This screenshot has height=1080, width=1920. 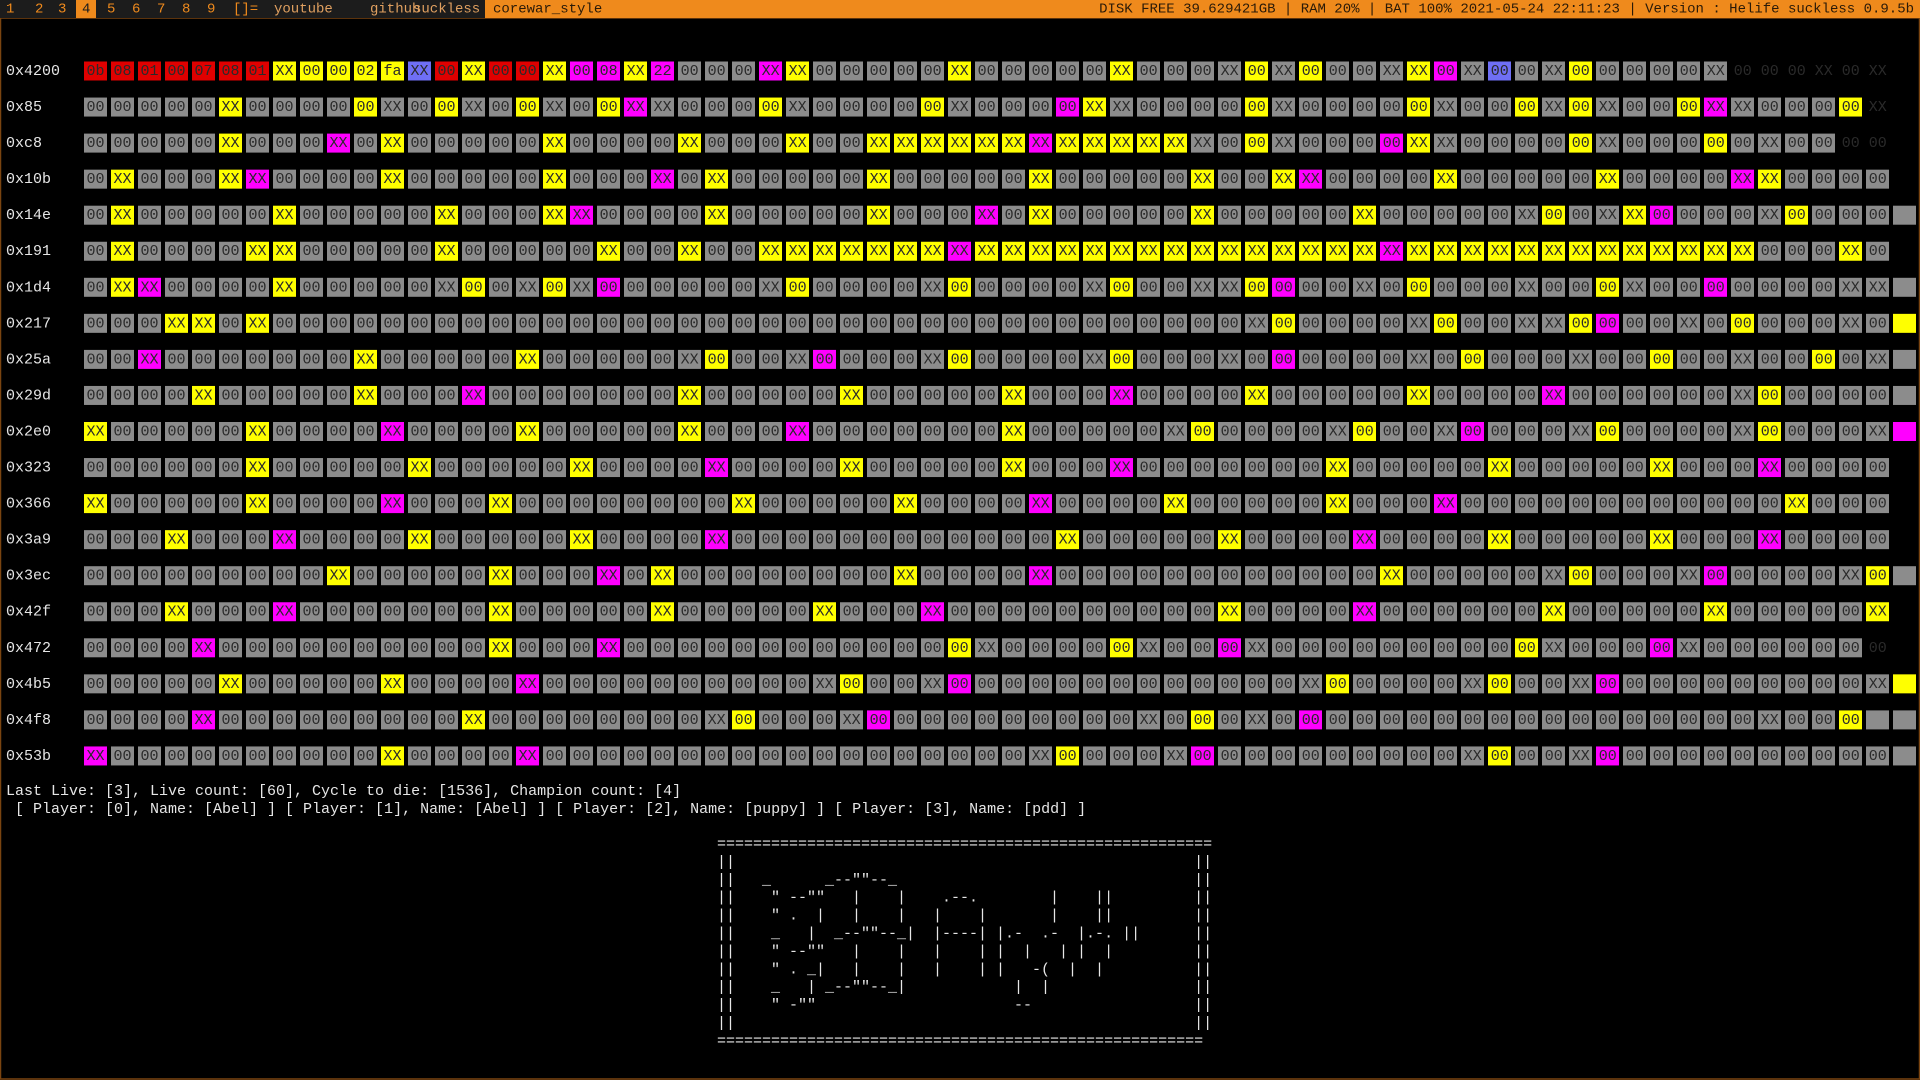 What do you see at coordinates (62, 10) in the screenshot?
I see `tag: 3` at bounding box center [62, 10].